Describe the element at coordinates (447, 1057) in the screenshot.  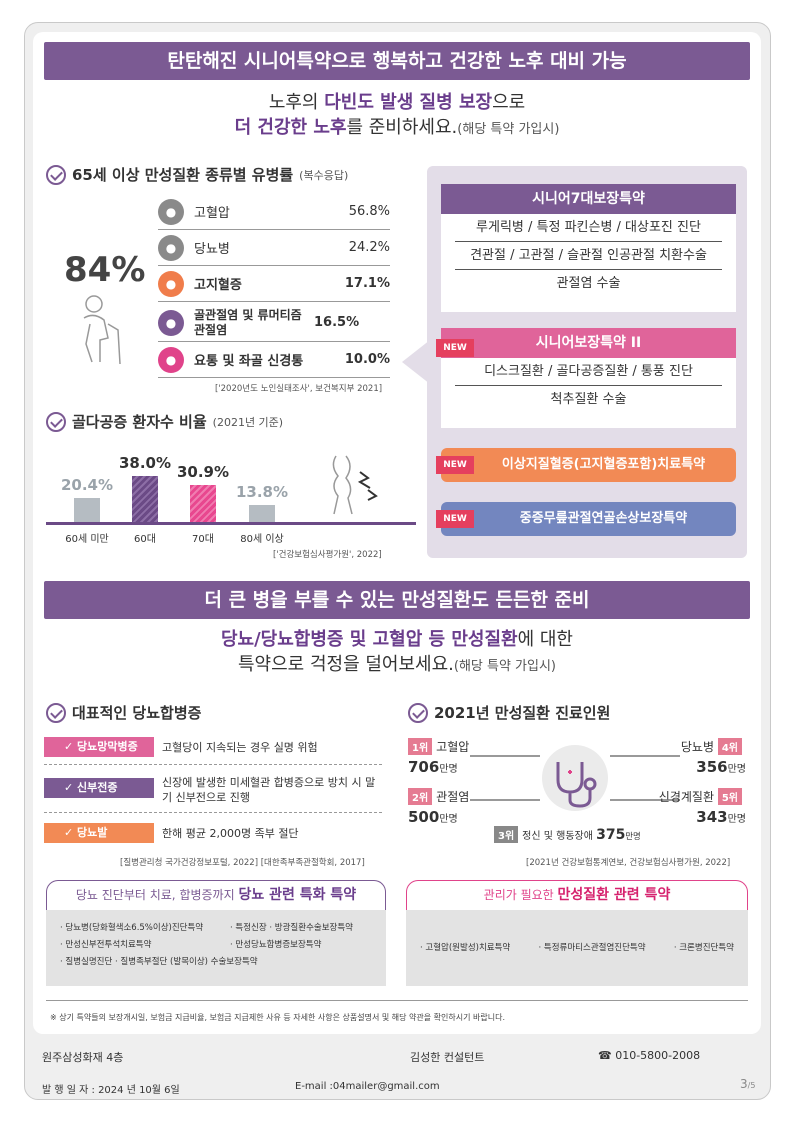
I see `footer-consultant: 김성한 컨설턴트` at that location.